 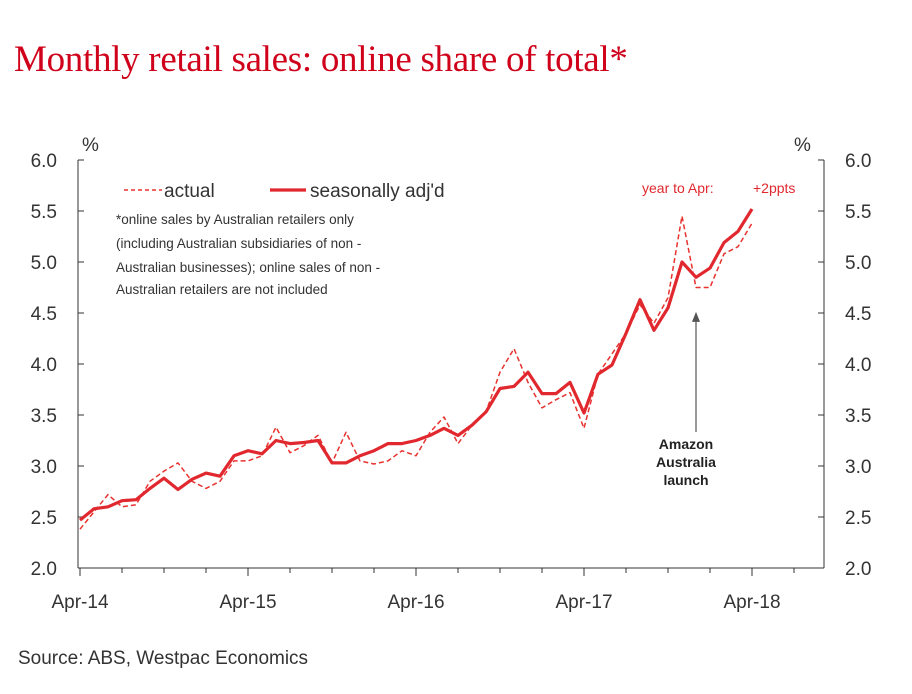 What do you see at coordinates (858, 161) in the screenshot?
I see `y-tick-label-right: 6.0` at bounding box center [858, 161].